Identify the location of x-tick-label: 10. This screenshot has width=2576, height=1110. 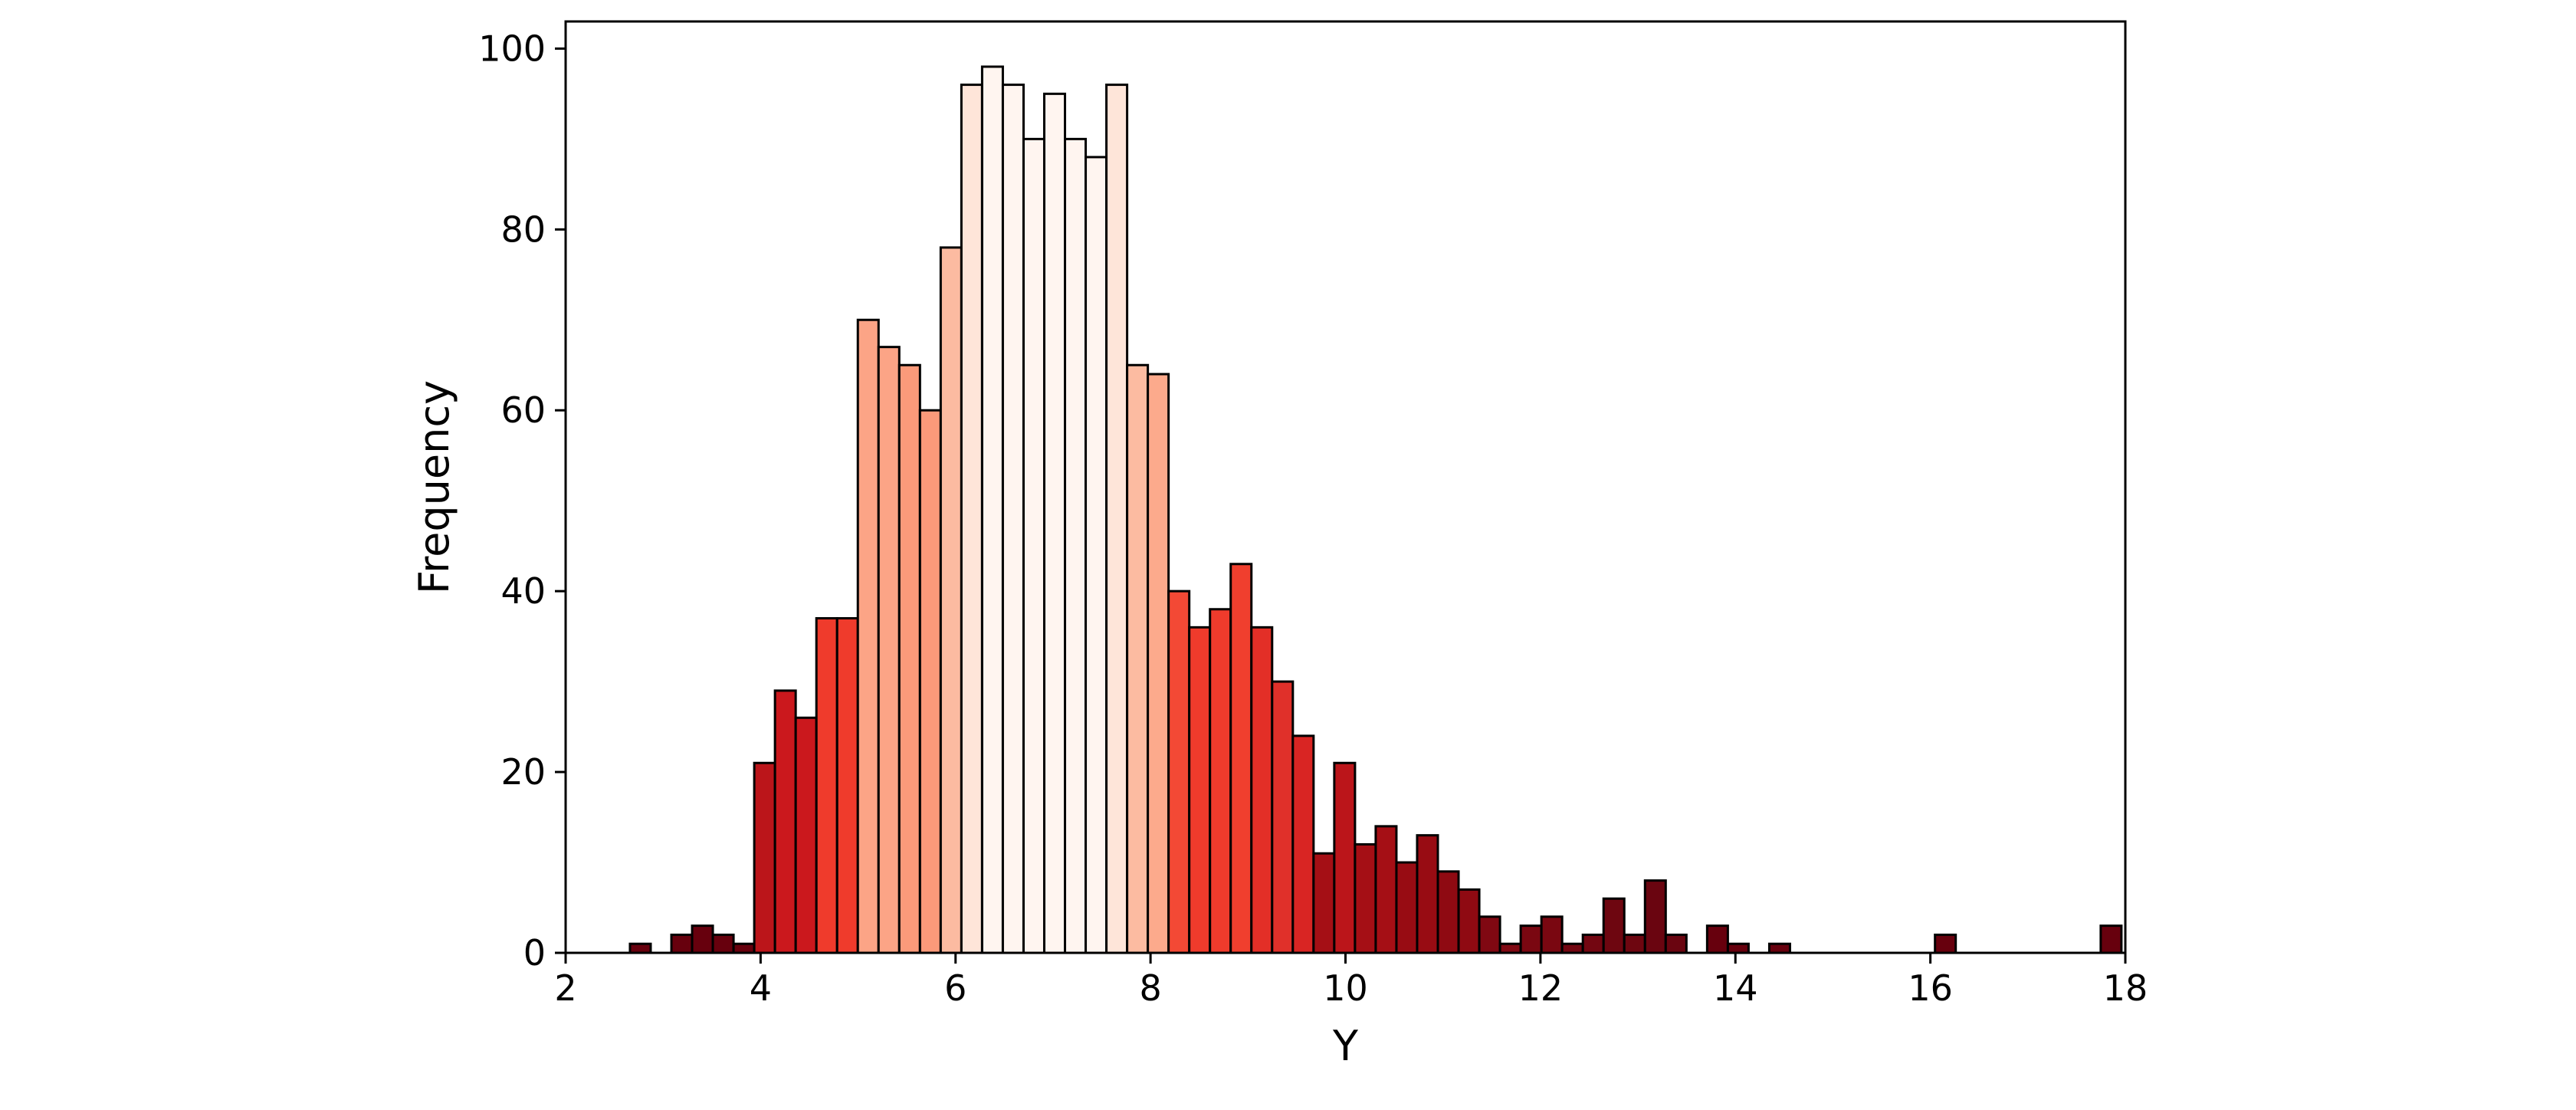
(1345, 988).